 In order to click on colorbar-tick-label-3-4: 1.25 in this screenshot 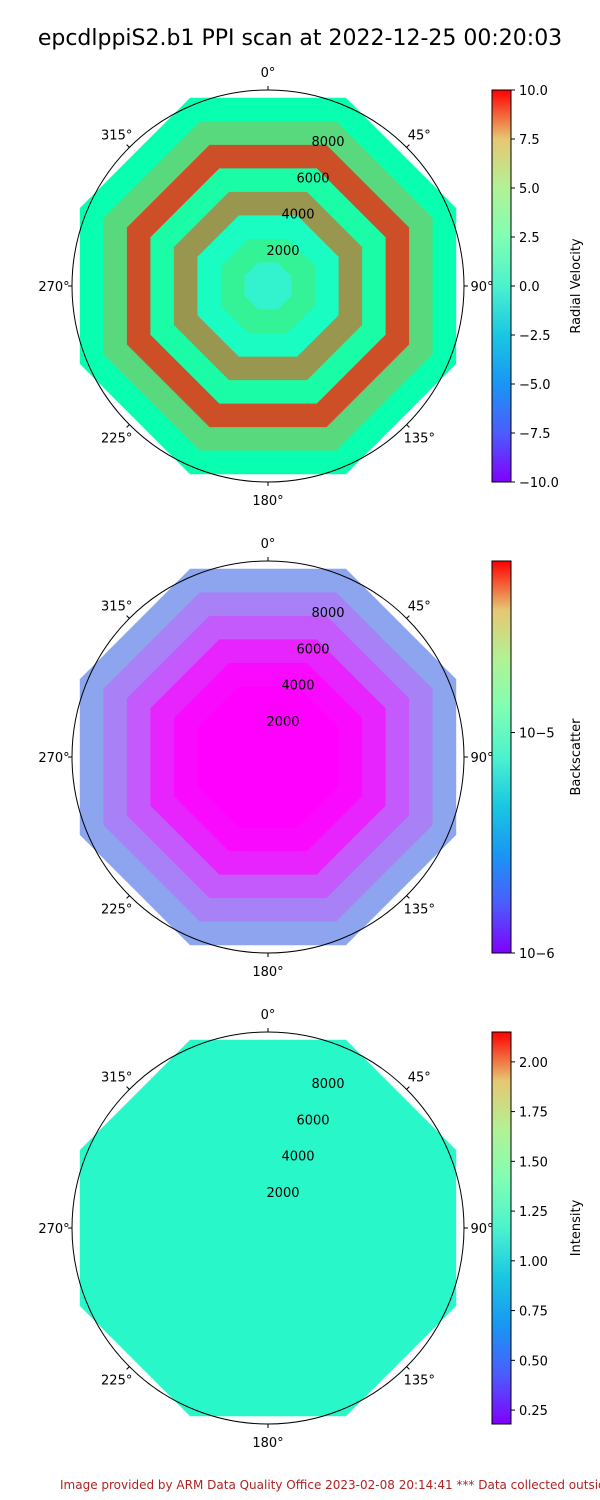, I will do `click(533, 1212)`.